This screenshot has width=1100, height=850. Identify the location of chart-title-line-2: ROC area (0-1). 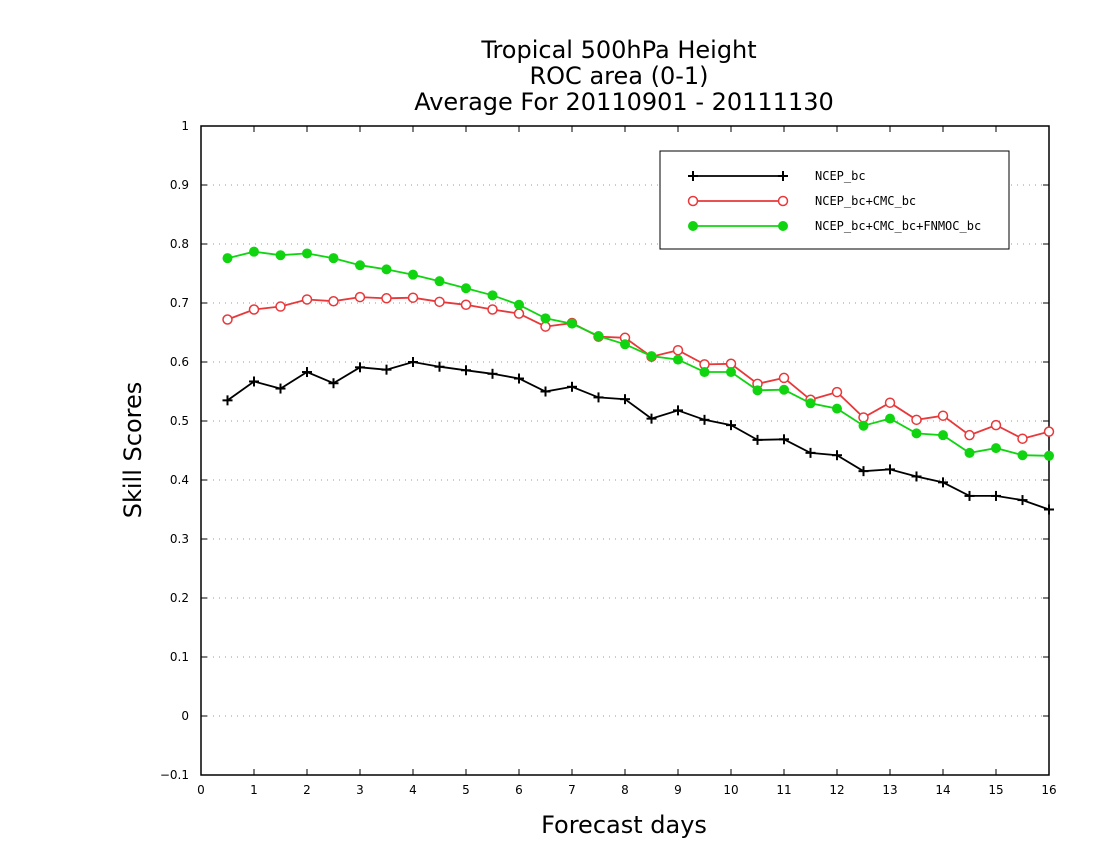
(618, 76).